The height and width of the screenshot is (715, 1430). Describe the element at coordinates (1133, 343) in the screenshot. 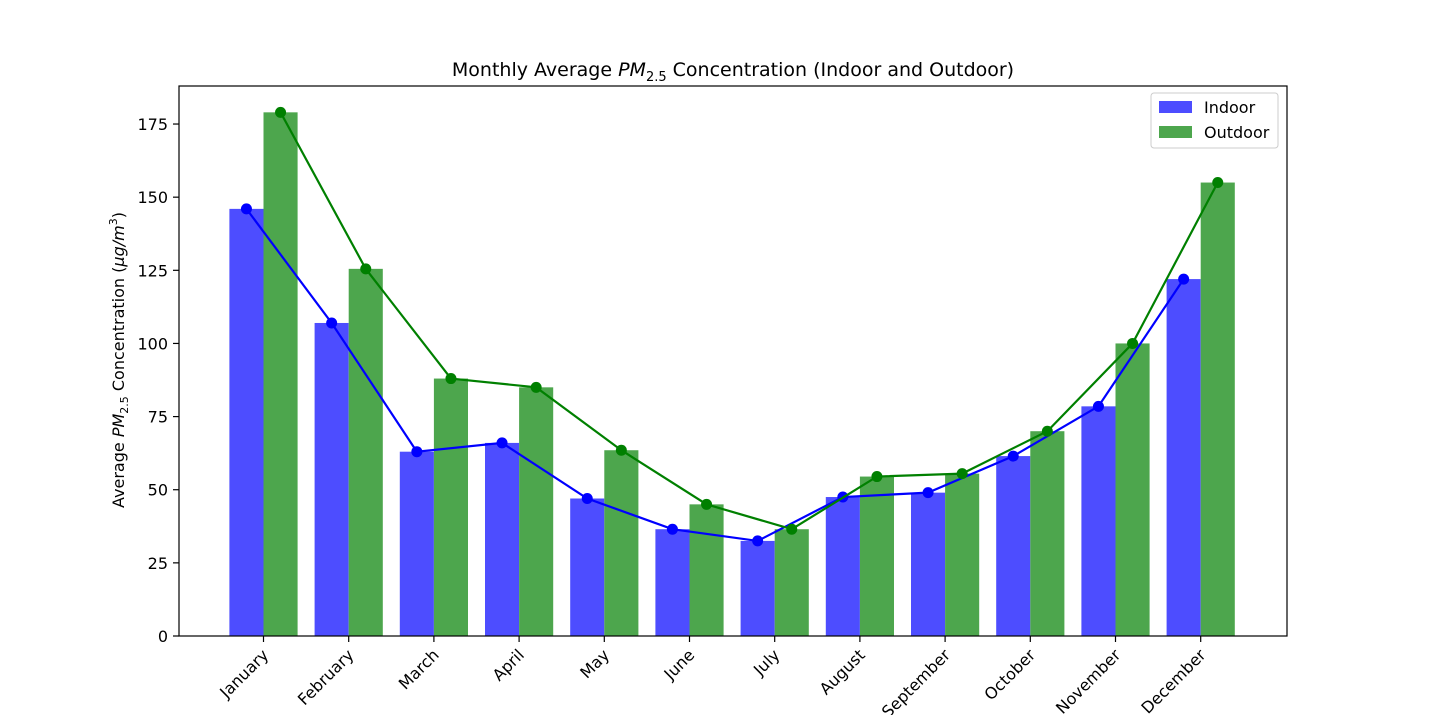

I see `point-outdoor-november` at that location.